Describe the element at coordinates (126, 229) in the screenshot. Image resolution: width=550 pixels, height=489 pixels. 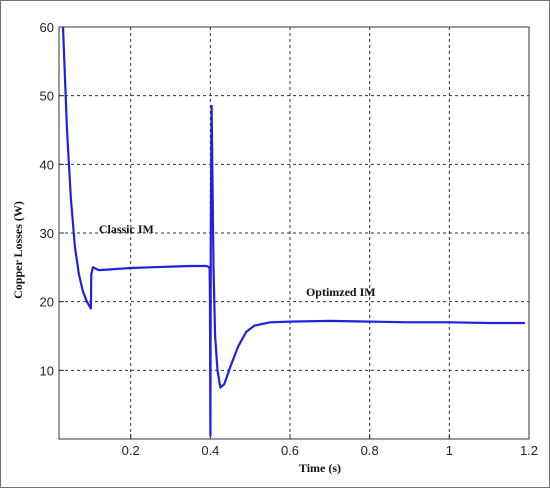
I see `annotation-label: Classic IM` at that location.